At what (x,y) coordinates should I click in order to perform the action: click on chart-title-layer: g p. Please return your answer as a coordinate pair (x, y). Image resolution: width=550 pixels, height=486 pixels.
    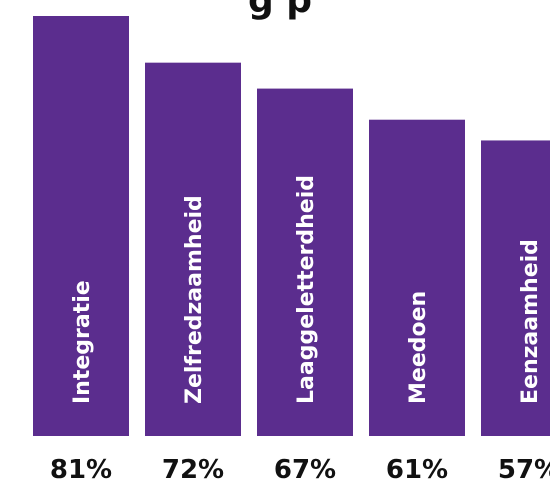
    Looking at the image, I should click on (280, 10).